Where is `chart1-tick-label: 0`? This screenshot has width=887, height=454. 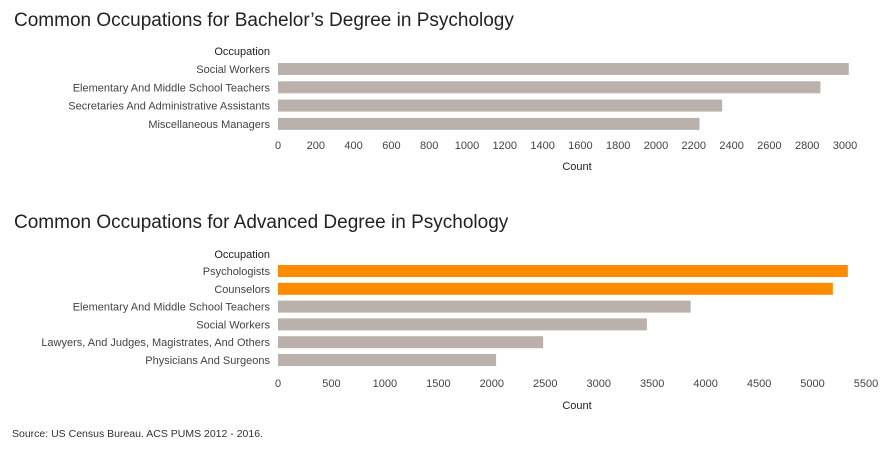 chart1-tick-label: 0 is located at coordinates (278, 146).